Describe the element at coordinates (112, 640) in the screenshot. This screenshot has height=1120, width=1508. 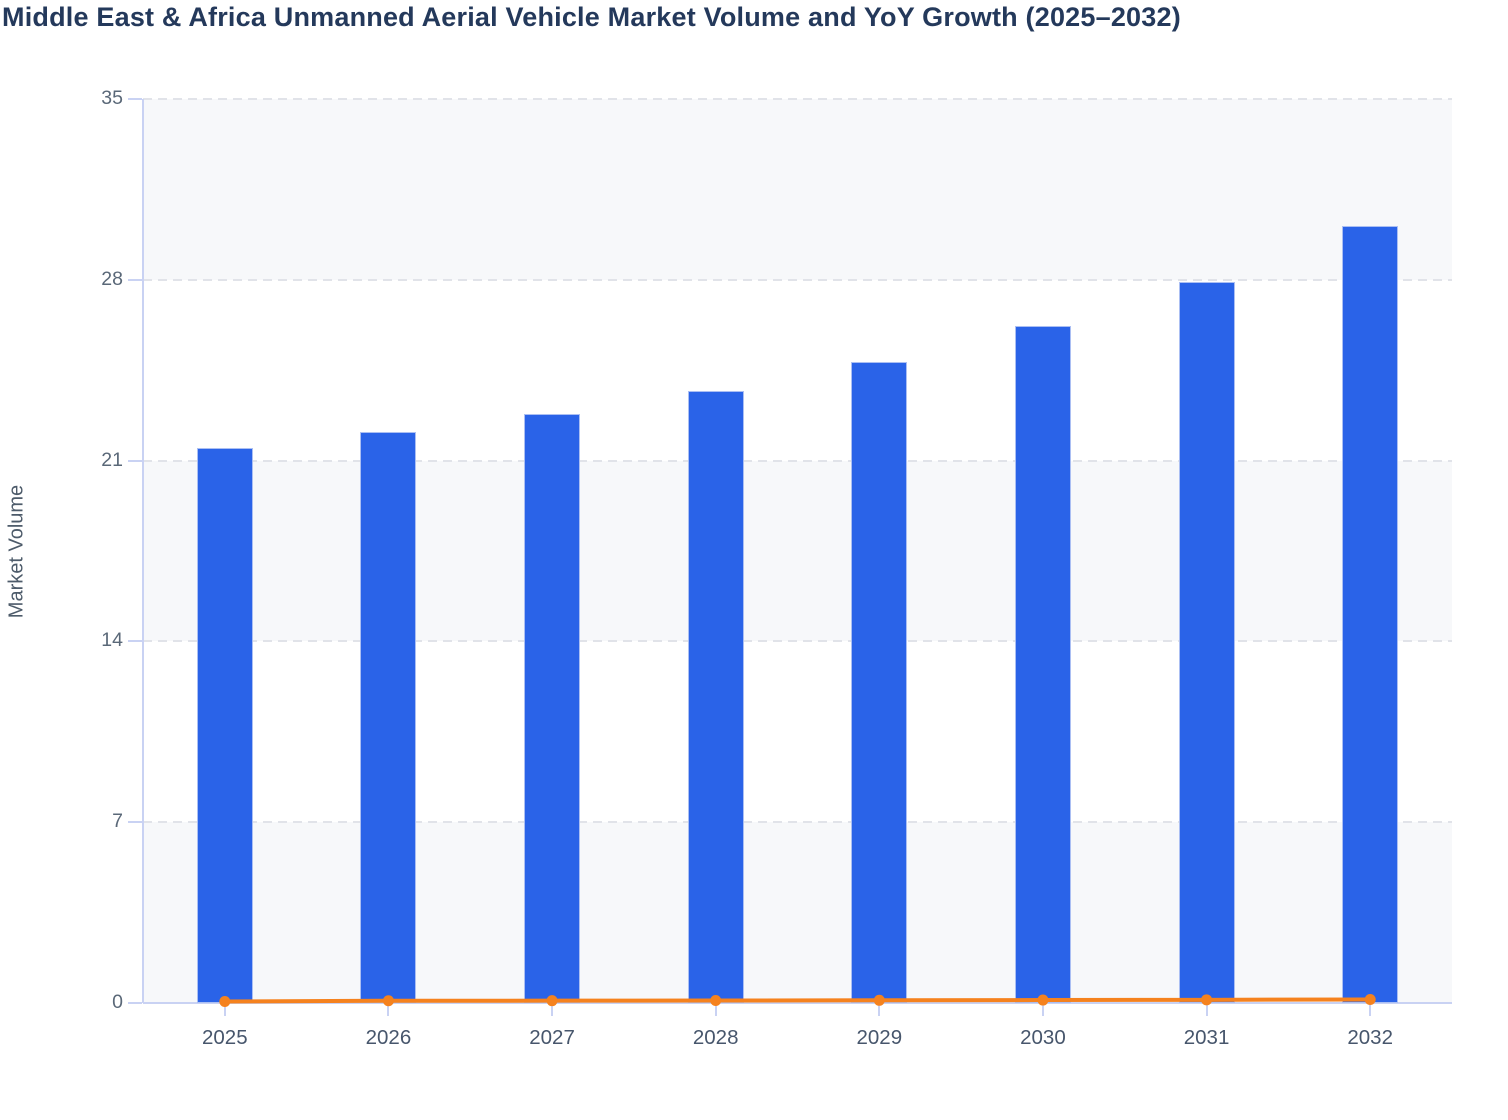
I see `y-tick-label: 14` at that location.